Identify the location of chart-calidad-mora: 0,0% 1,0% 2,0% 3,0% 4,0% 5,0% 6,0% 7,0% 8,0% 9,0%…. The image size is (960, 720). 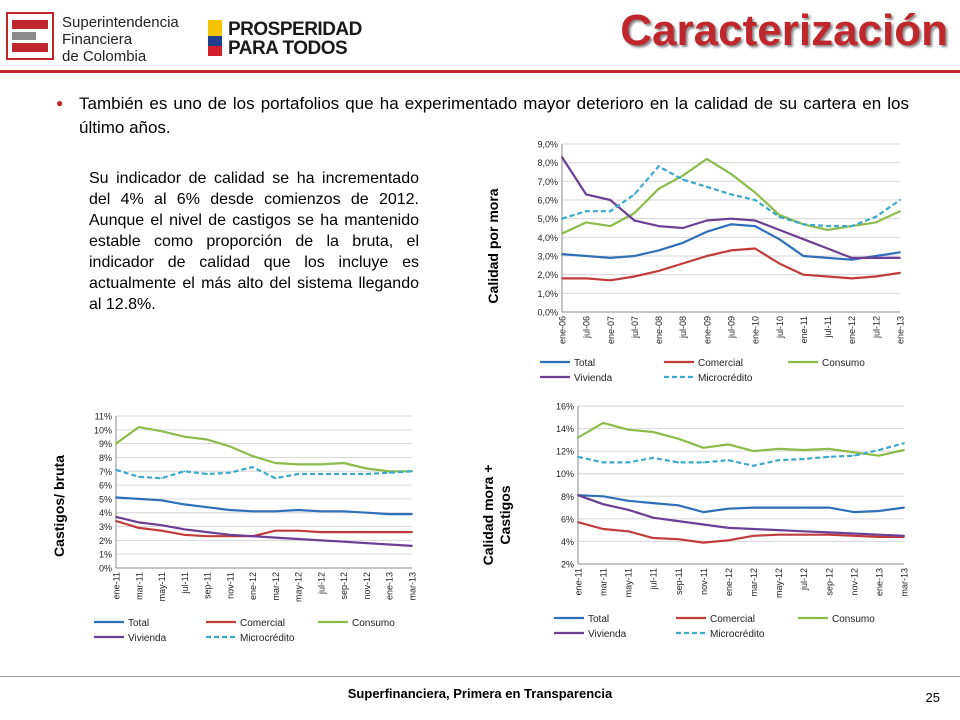
(721, 262).